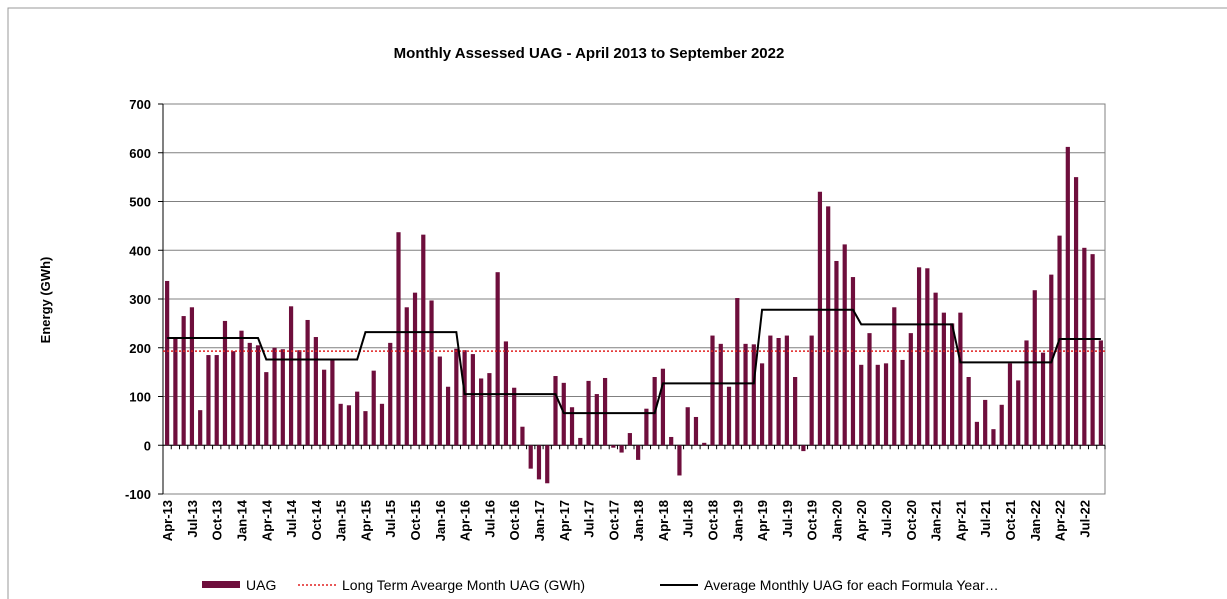  Describe the element at coordinates (140, 250) in the screenshot. I see `y-tick-label: 400` at that location.